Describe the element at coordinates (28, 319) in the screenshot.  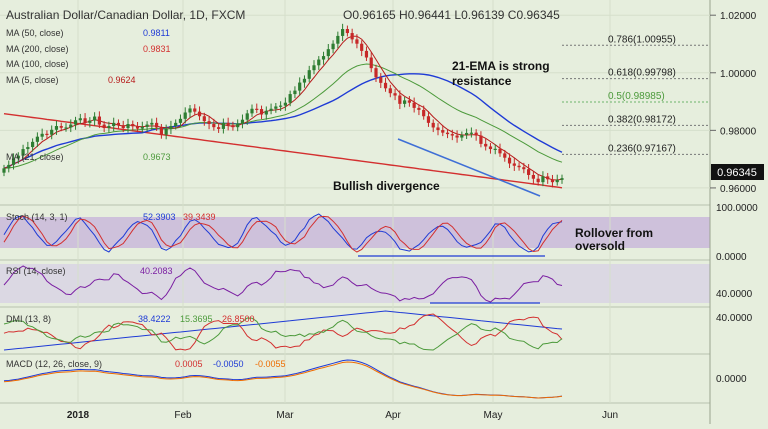
I see `dmi-label: DMI (13, 8)` at that location.